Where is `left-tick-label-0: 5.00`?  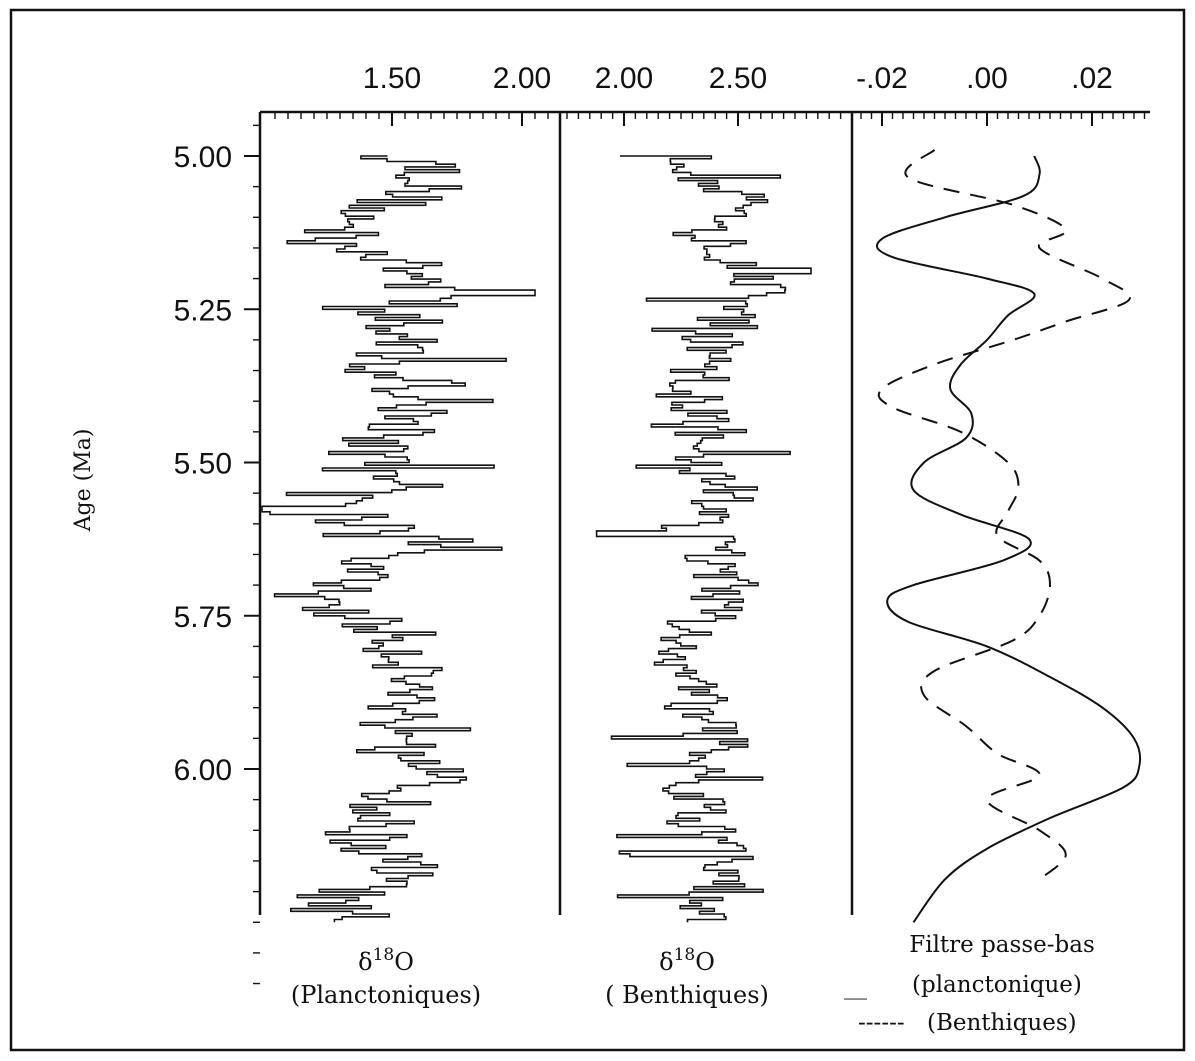 left-tick-label-0: 5.00 is located at coordinates (203, 157).